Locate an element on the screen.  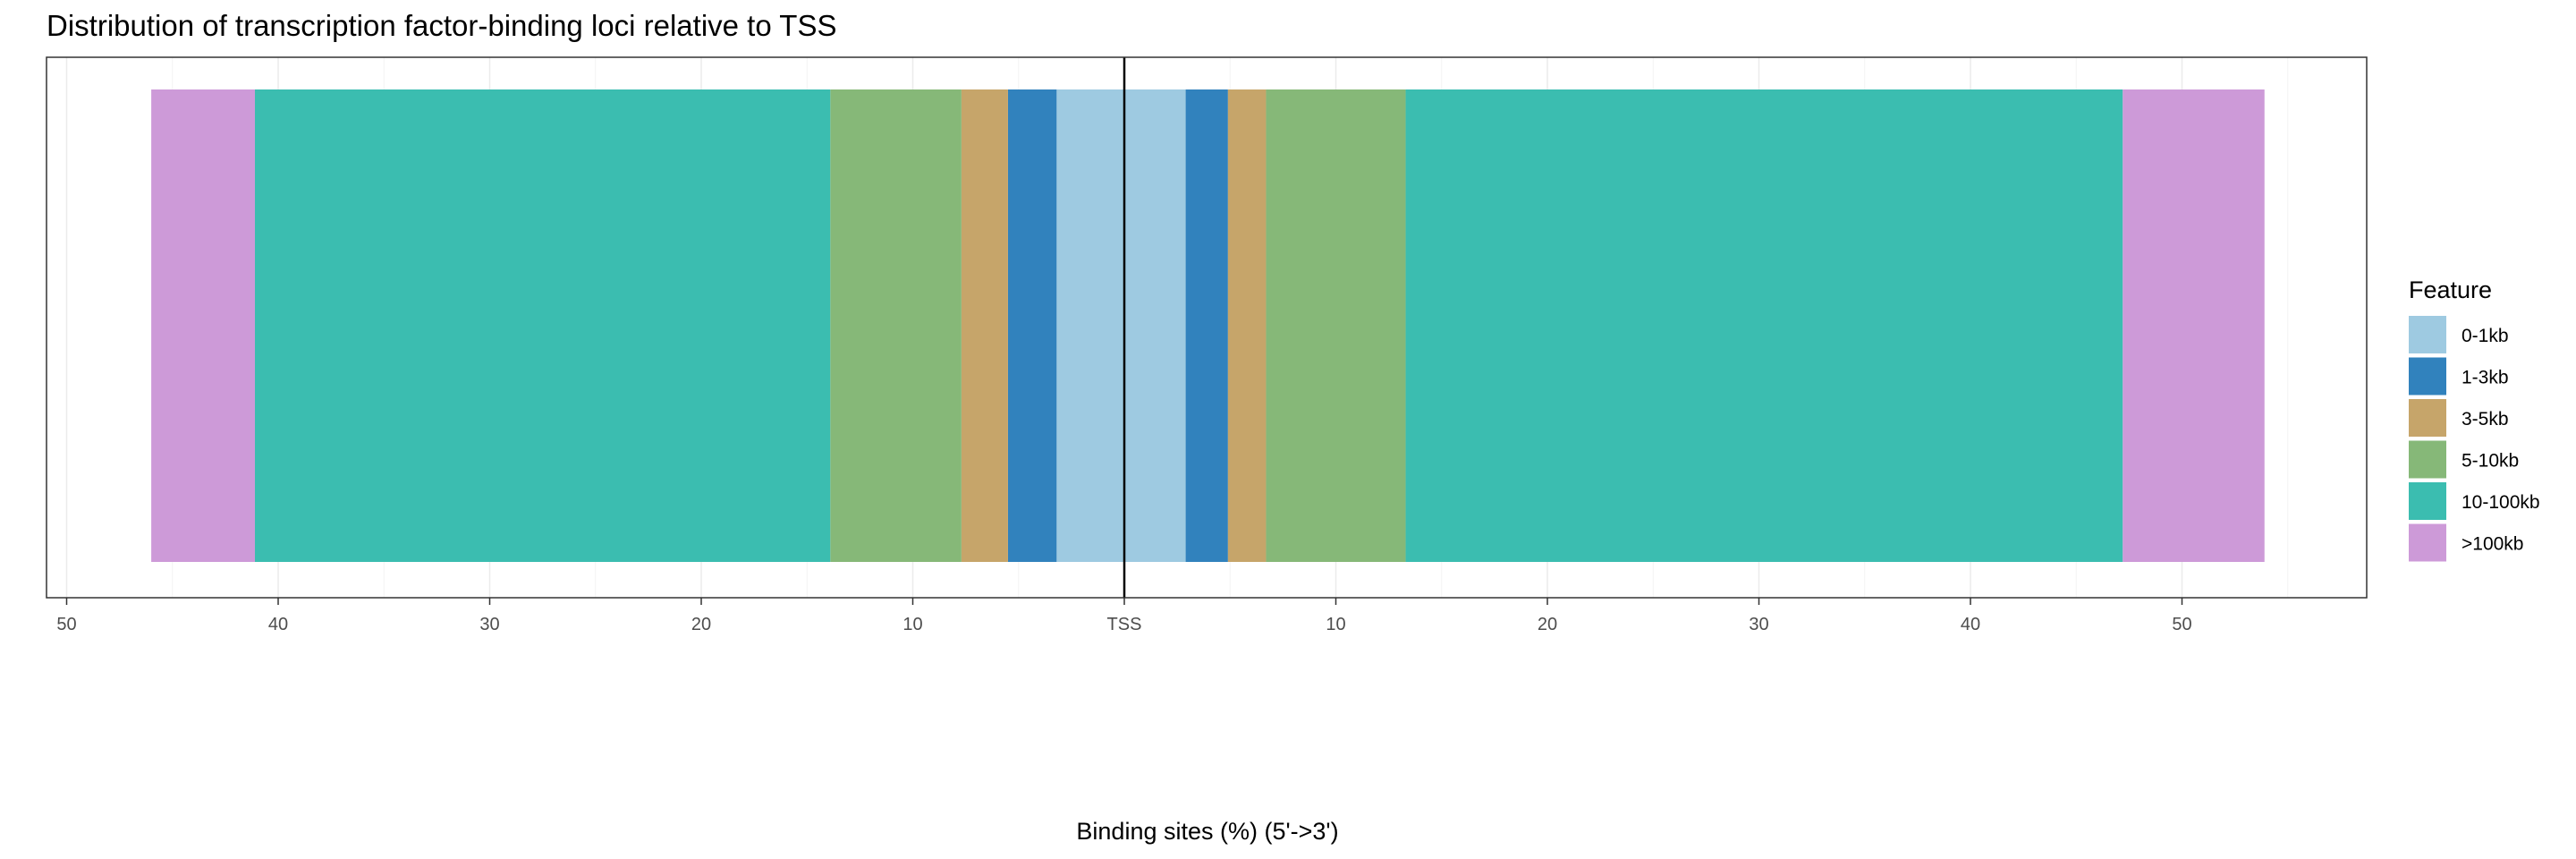
legend-title: Feature is located at coordinates (2450, 289).